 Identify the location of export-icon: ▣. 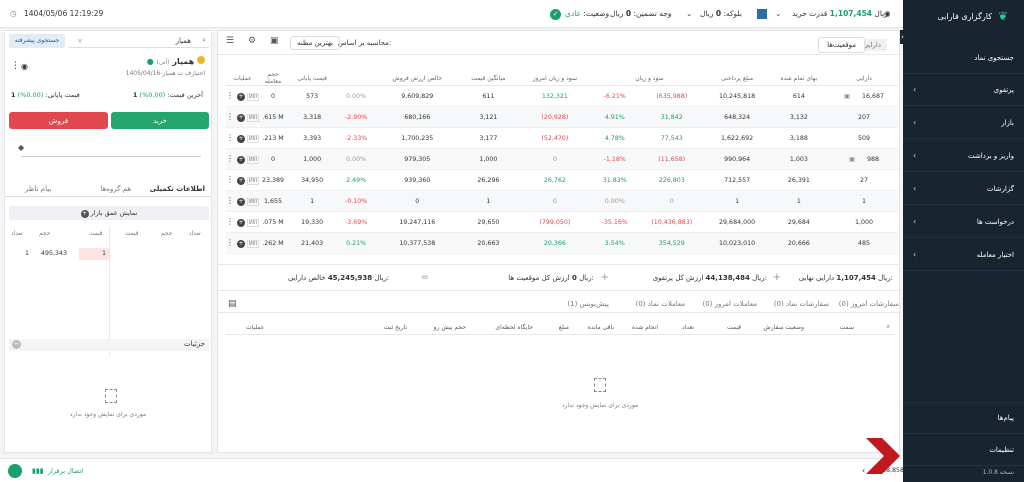
(274, 41).